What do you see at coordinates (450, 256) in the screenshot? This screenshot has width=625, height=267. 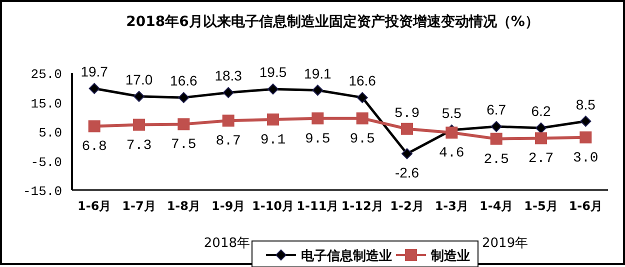 I see `legend-label: 制造业` at bounding box center [450, 256].